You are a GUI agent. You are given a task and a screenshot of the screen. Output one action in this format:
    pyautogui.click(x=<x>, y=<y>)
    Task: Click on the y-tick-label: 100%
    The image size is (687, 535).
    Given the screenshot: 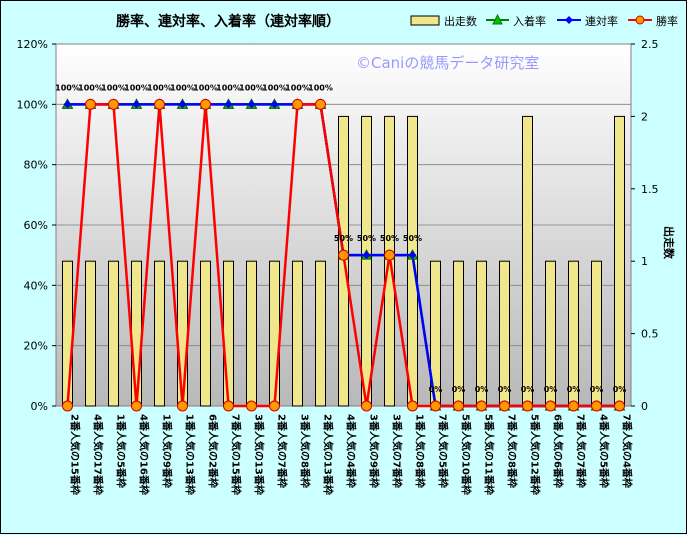 What is the action you would take?
    pyautogui.click(x=32, y=104)
    